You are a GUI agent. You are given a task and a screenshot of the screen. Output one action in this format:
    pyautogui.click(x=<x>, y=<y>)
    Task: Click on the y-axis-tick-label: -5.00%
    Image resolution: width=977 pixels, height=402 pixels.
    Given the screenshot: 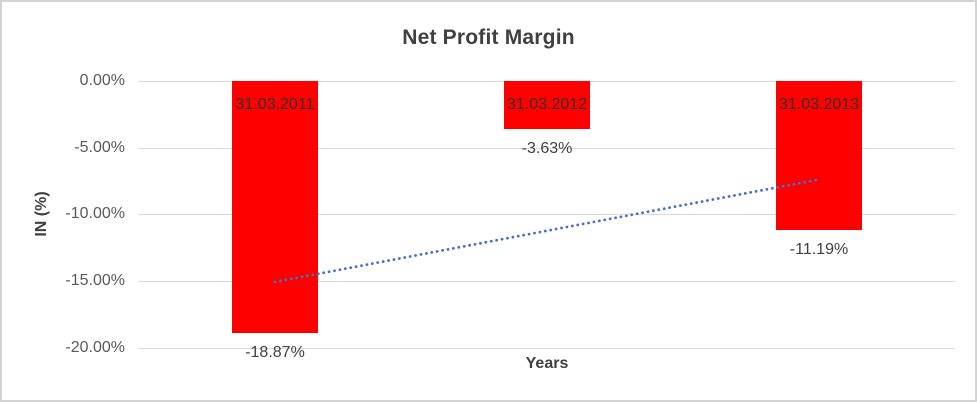 What is the action you would take?
    pyautogui.click(x=99, y=147)
    